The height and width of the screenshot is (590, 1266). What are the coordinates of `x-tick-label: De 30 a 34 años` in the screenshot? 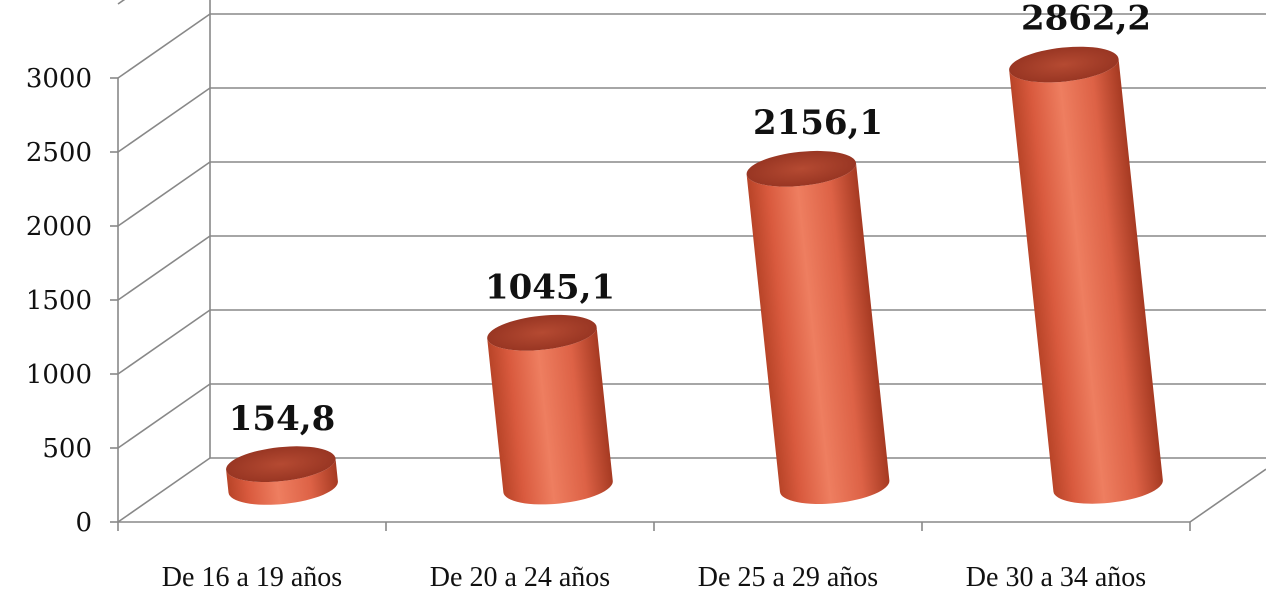 It's located at (1056, 576).